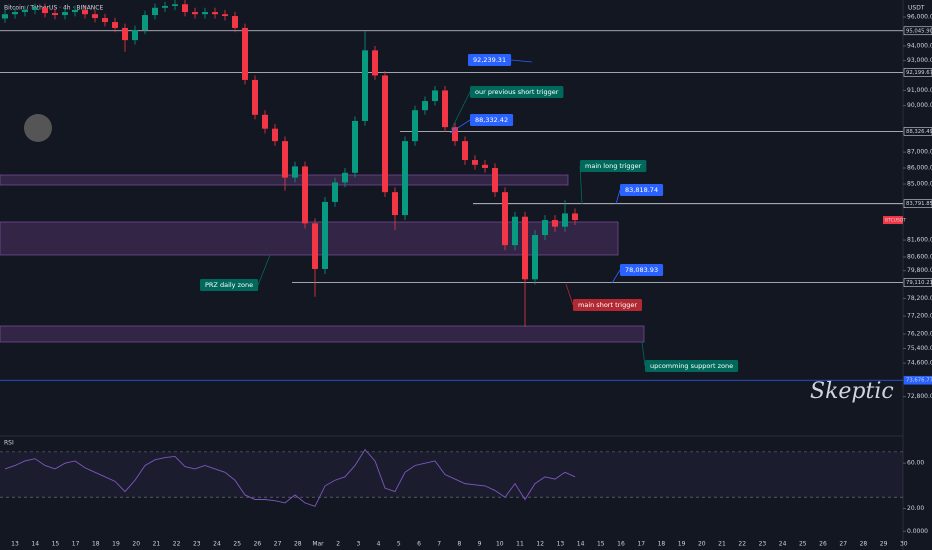 The image size is (932, 550). Describe the element at coordinates (491, 120) in the screenshot. I see `annotation-text: 88,332.42` at that location.